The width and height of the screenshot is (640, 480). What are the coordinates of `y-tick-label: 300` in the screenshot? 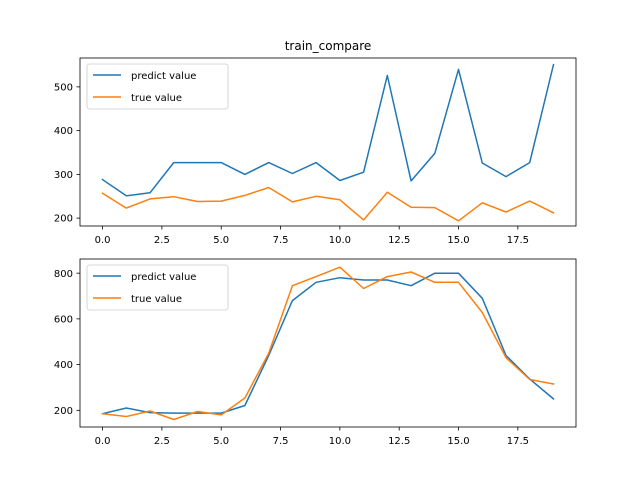 It's located at (63, 175).